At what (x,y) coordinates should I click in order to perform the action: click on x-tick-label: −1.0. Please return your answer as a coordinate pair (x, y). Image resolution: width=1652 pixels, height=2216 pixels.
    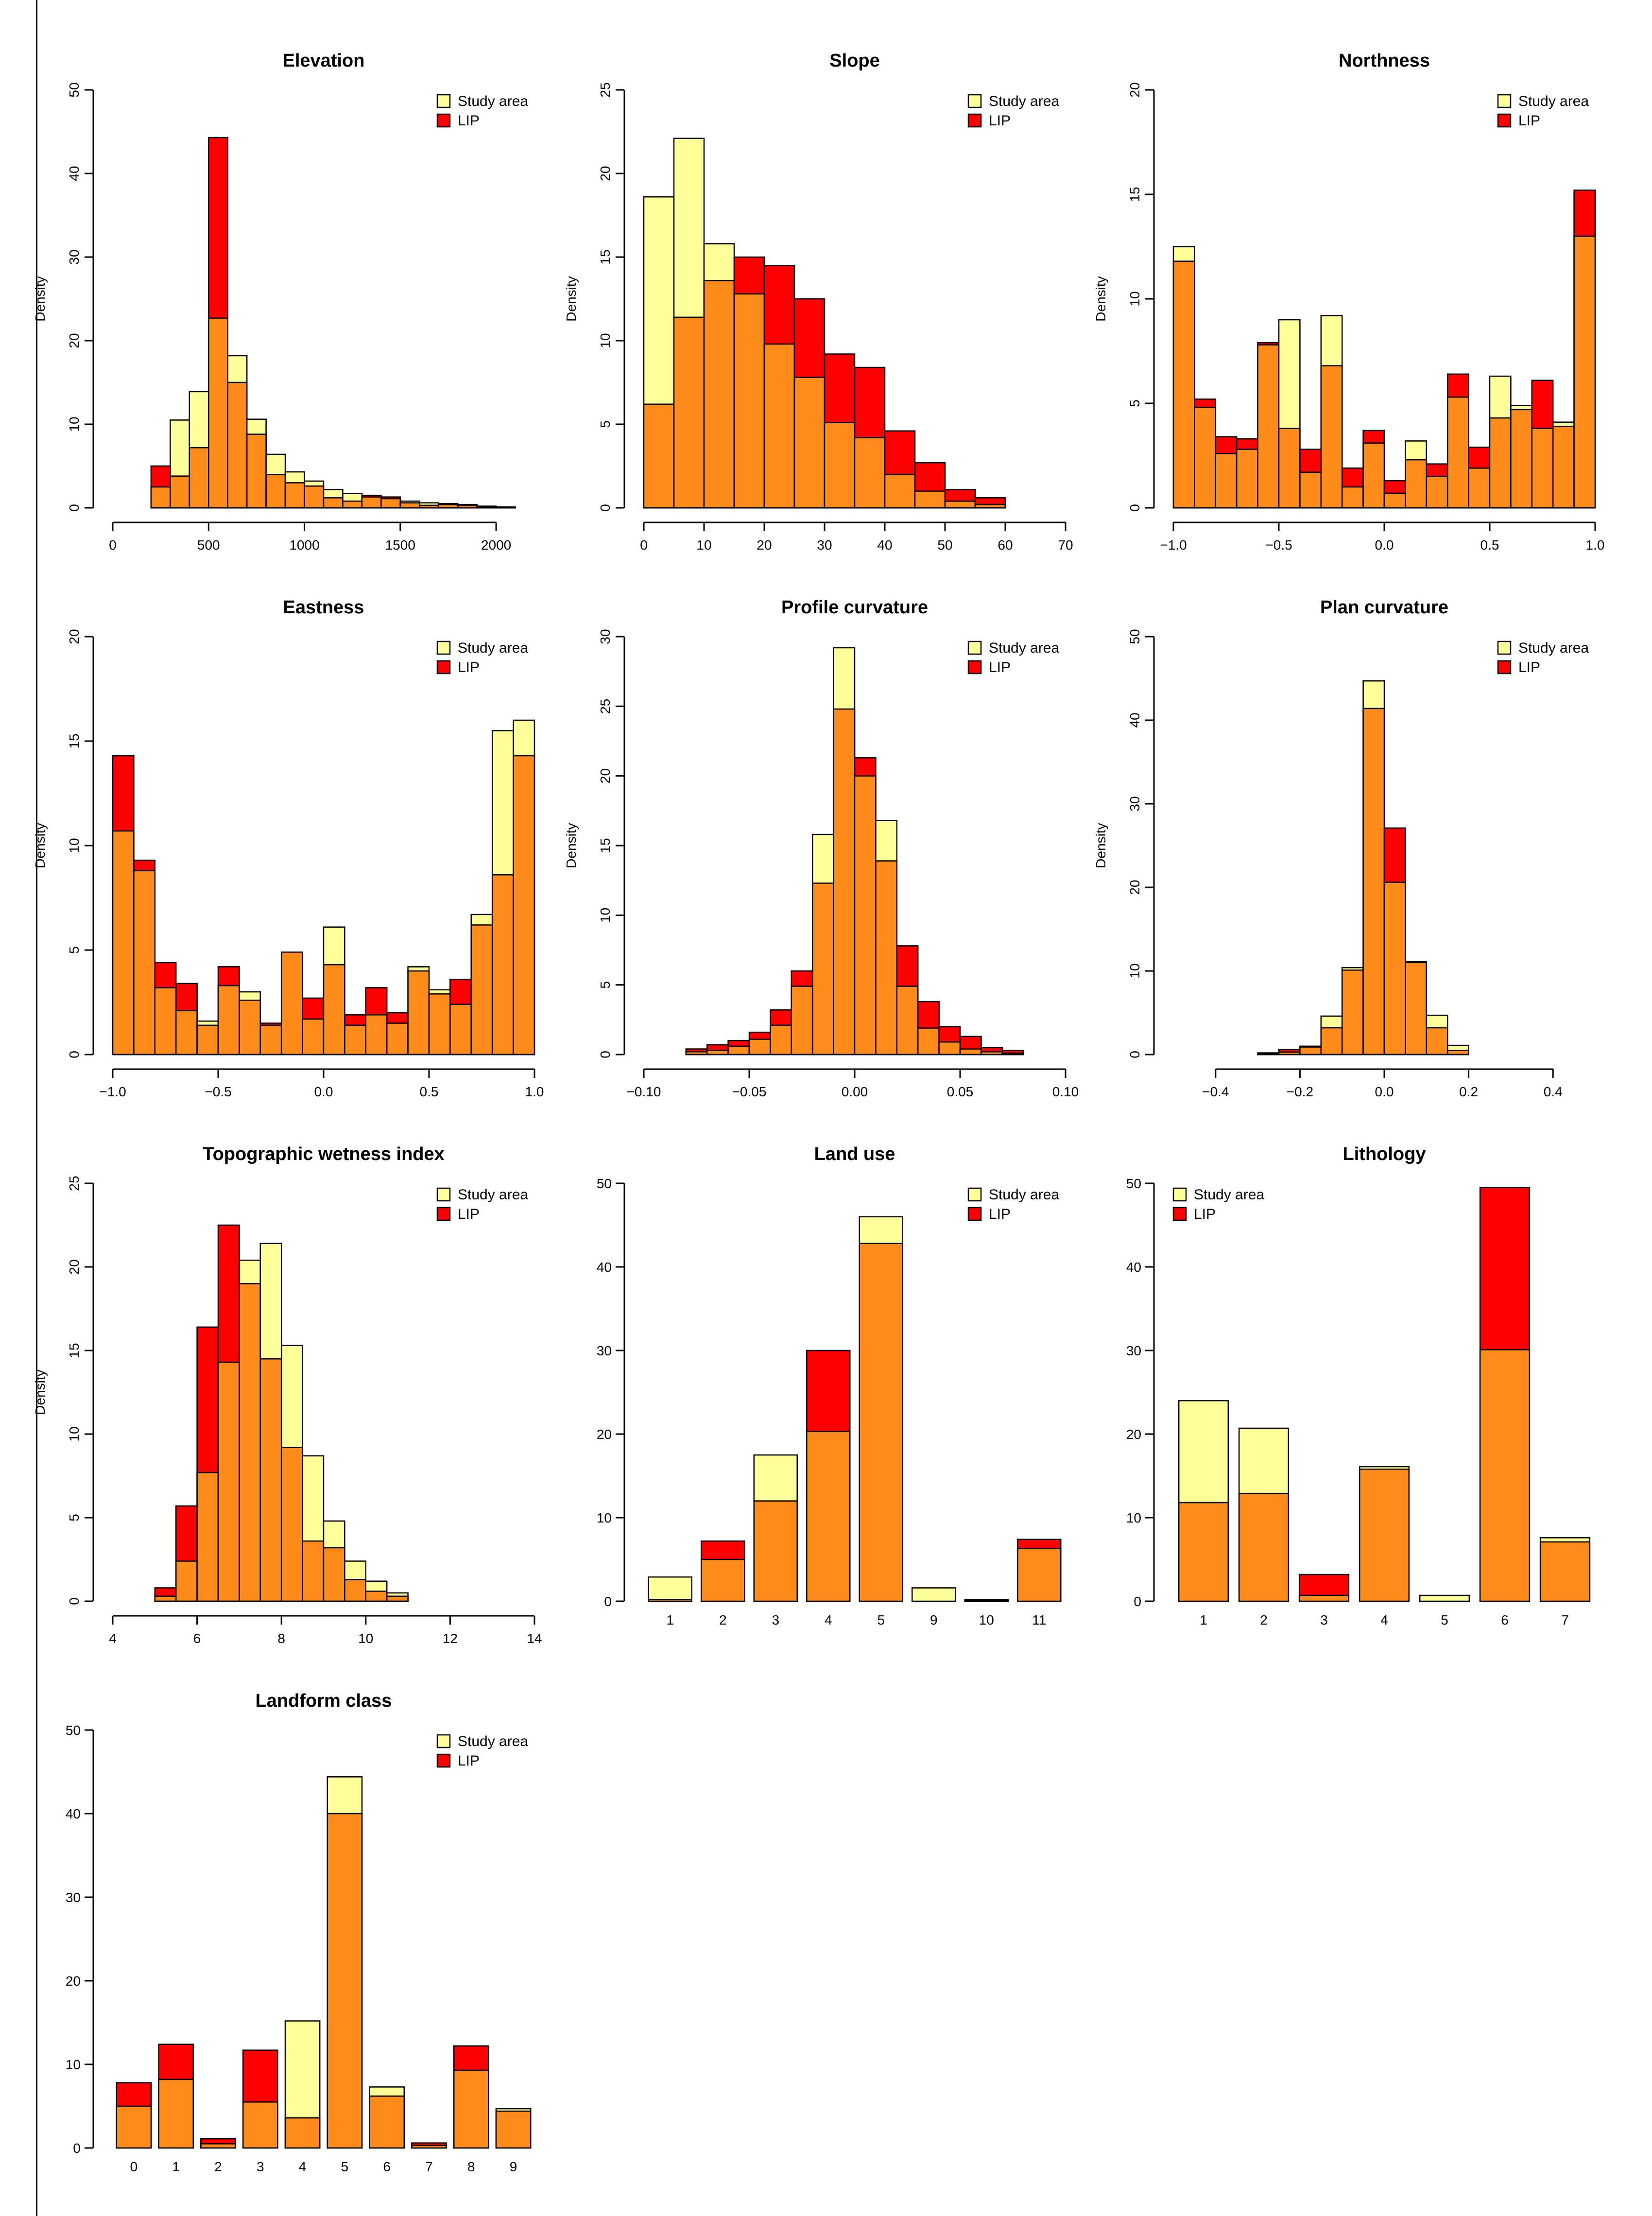
    Looking at the image, I should click on (113, 1091).